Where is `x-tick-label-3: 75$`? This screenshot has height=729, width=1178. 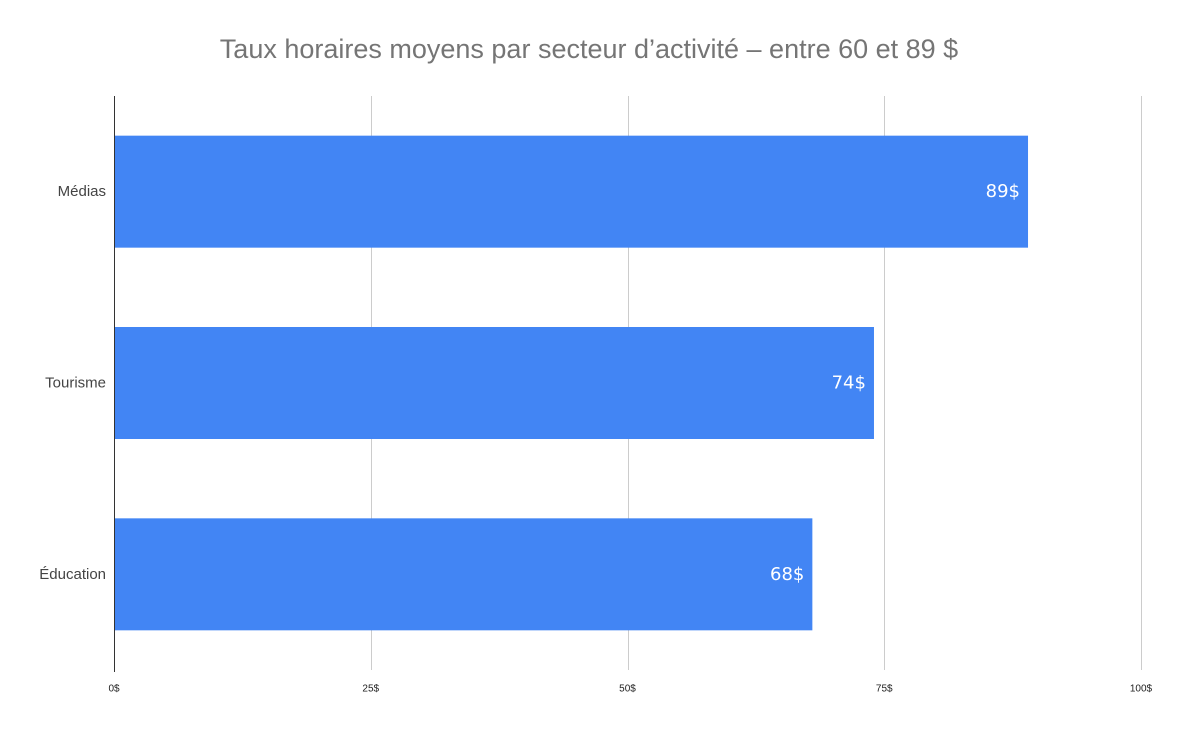
x-tick-label-3: 75$ is located at coordinates (884, 689).